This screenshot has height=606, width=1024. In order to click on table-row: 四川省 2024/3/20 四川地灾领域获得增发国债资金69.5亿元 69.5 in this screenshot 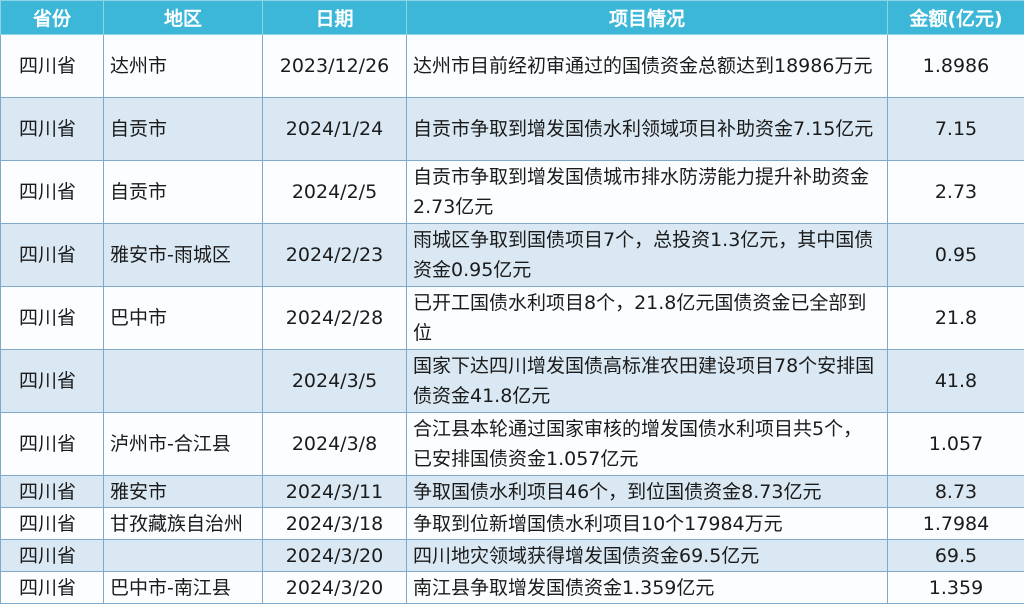, I will do `click(512, 555)`.